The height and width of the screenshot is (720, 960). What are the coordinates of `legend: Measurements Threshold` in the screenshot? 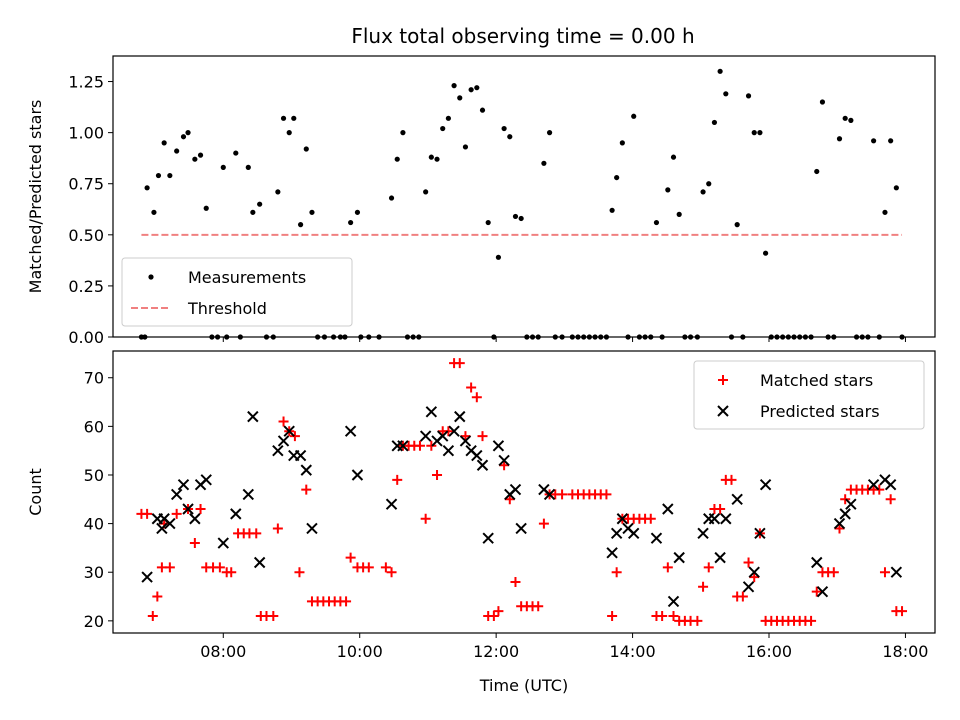 It's located at (237, 292).